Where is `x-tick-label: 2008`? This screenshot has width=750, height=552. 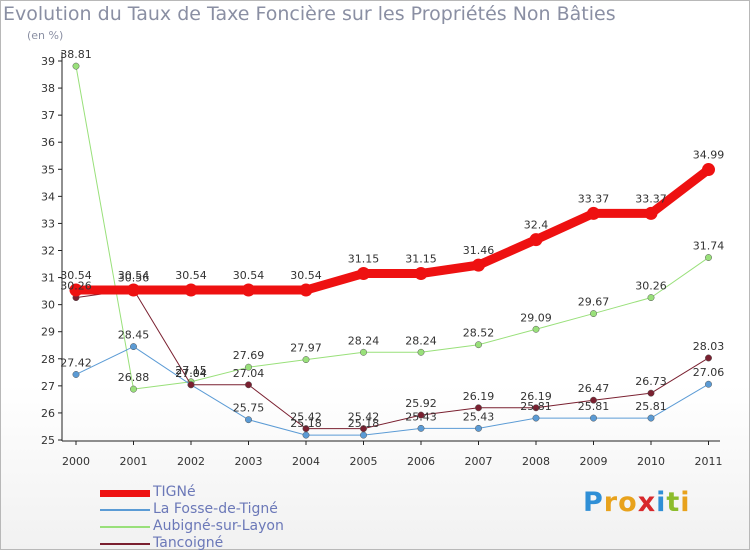
x-tick-label: 2008 is located at coordinates (536, 461).